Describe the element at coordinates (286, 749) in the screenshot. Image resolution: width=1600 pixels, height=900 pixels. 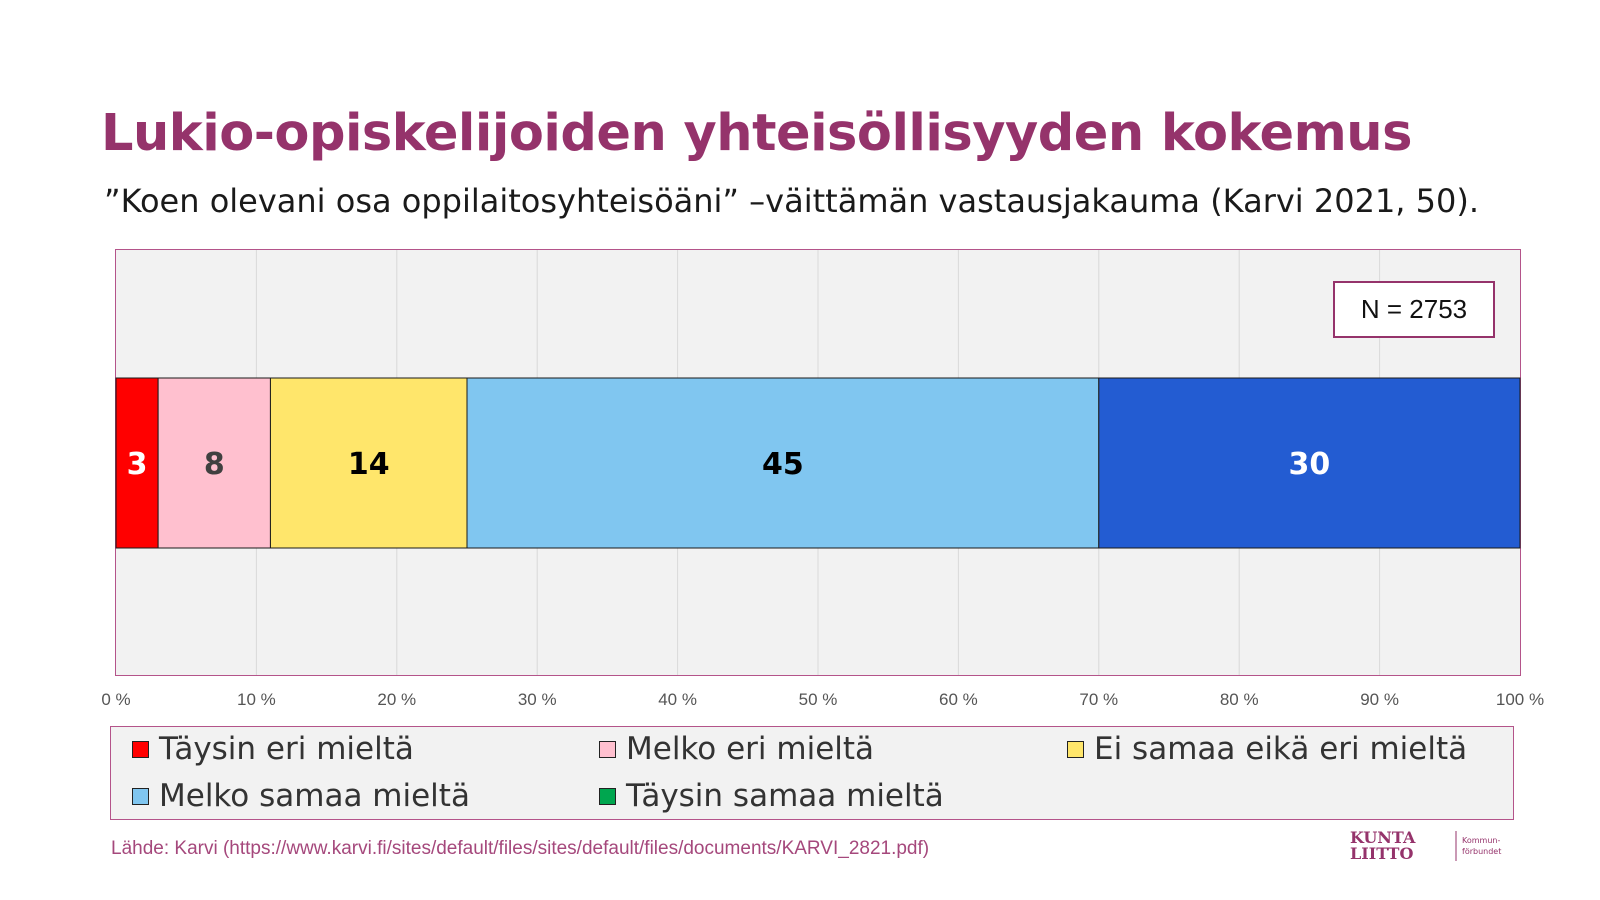
I see `legend-label: Täysin eri mieltä` at that location.